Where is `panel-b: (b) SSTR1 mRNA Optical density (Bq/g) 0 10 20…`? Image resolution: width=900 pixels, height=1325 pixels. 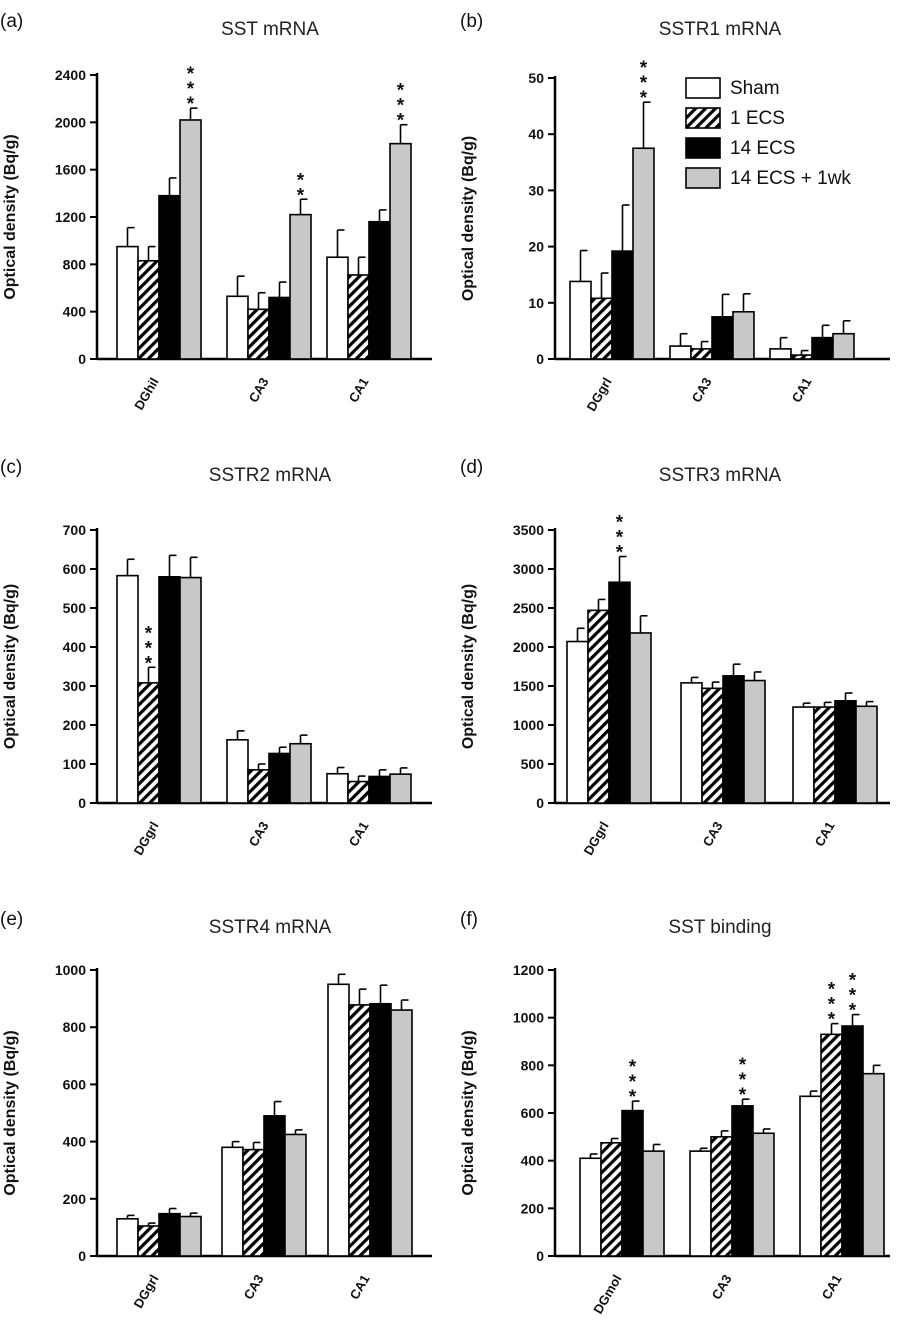 panel-b: (b) SSTR1 mRNA Optical density (Bq/g) 0 10 20… is located at coordinates (675, 212).